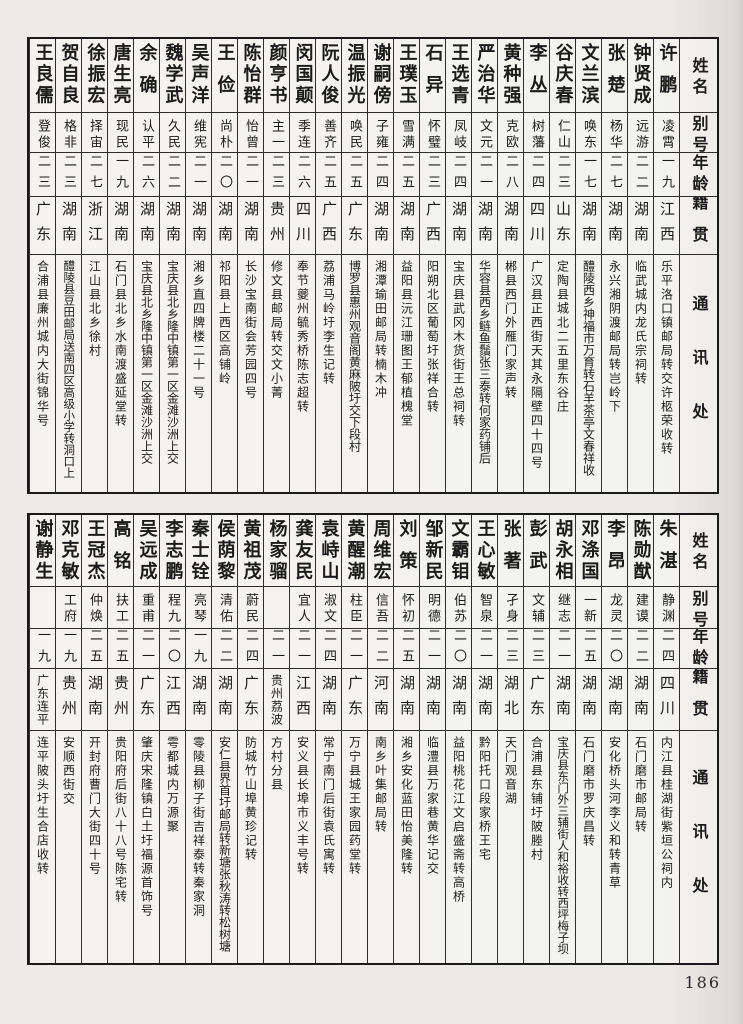  What do you see at coordinates (224, 844) in the screenshot?
I see `addr-text: 安仁县界首圩邮局转新塘张秋涛转松树塘` at bounding box center [224, 844].